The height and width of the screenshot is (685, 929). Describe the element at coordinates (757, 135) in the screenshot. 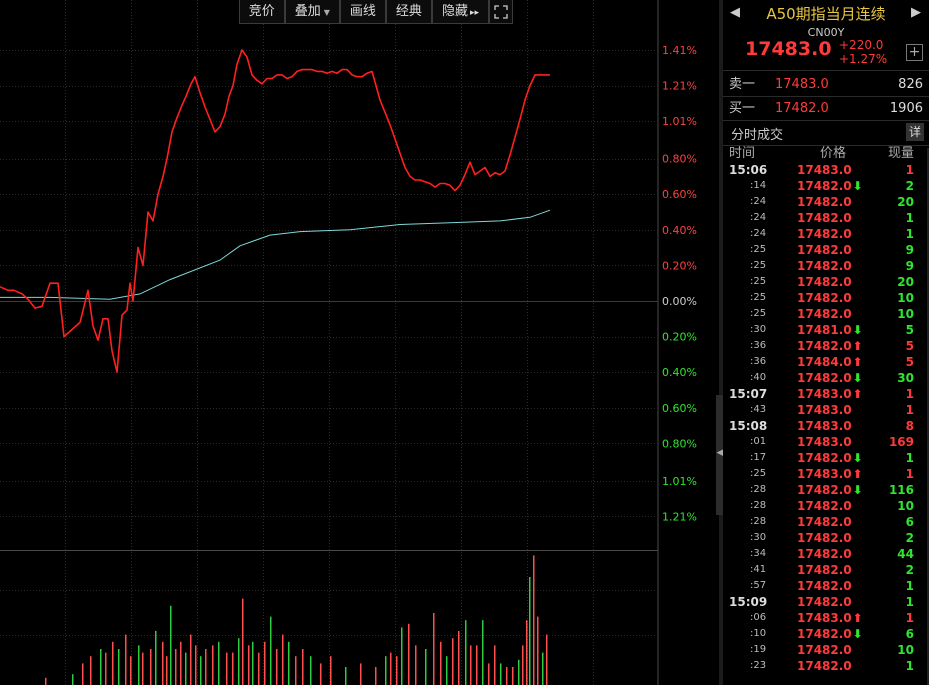

I see `ticks-title: 分时成交` at that location.